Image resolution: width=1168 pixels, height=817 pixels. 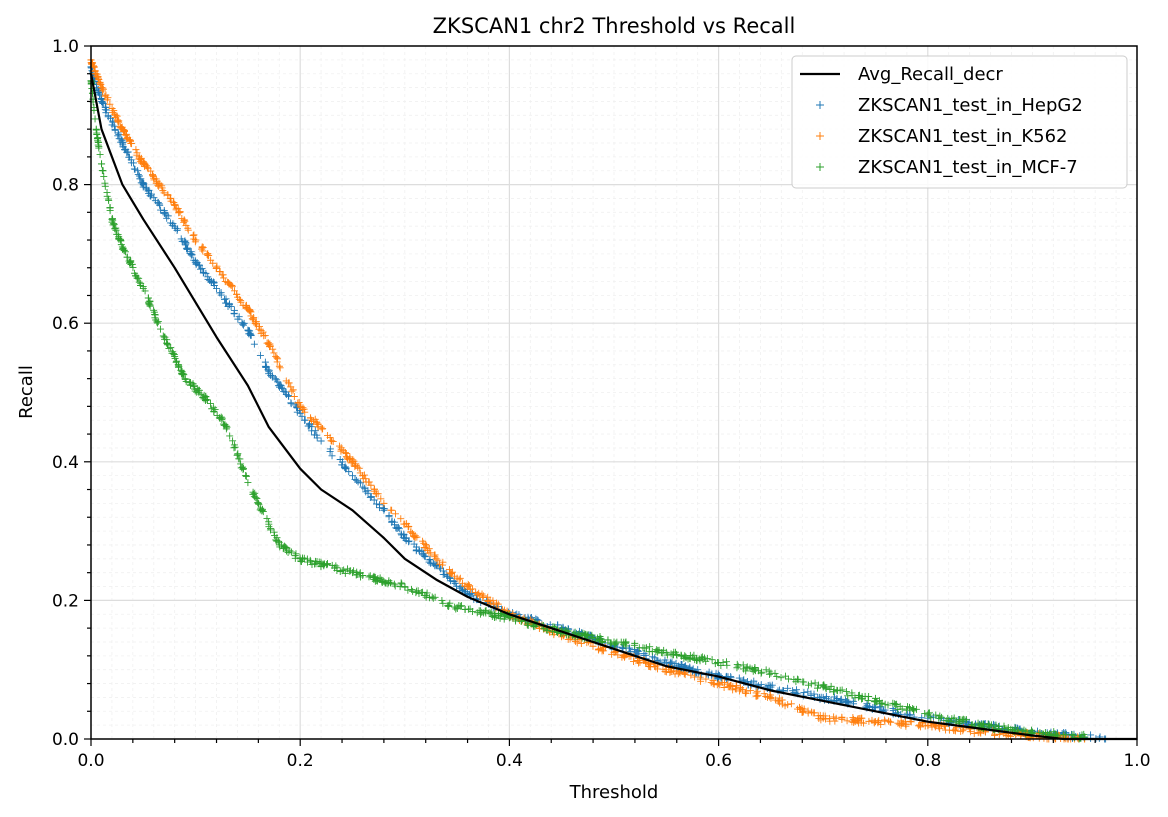 I want to click on y-tick-label: 0.0, so click(x=65, y=740).